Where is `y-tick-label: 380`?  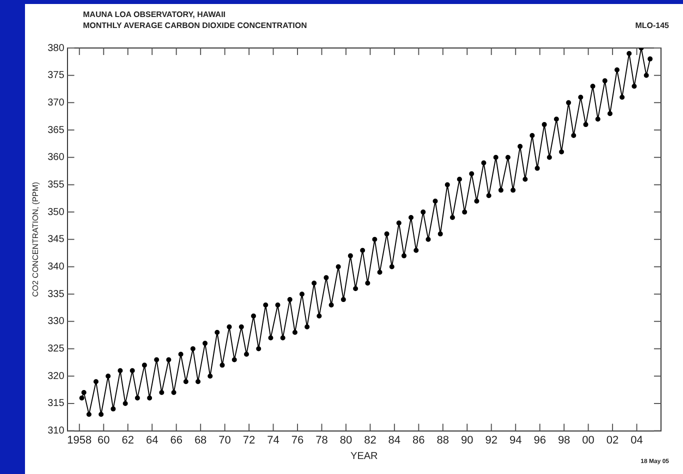 y-tick-label: 380 is located at coordinates (56, 48).